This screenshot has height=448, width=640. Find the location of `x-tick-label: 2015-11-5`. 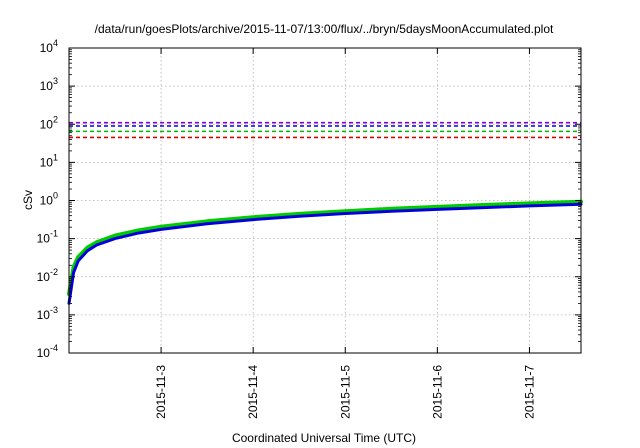

x-tick-label: 2015-11-5 is located at coordinates (345, 392).